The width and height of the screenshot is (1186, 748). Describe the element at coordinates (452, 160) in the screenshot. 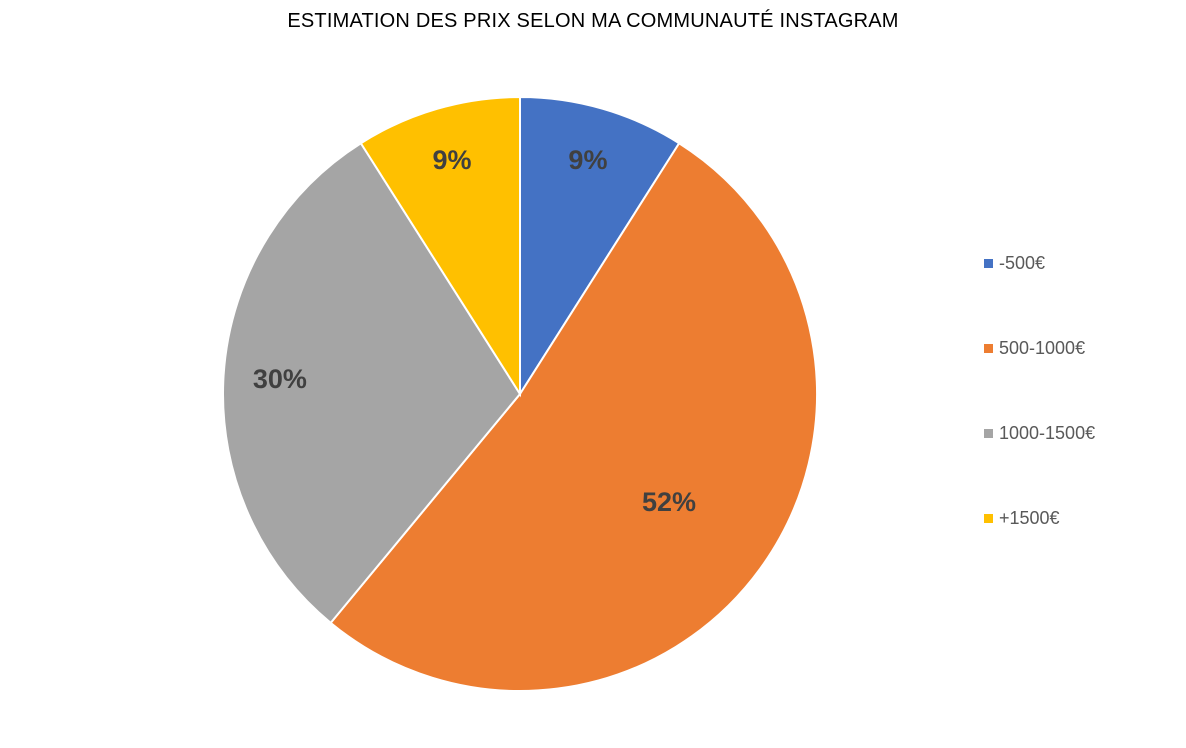

I see `data-label-4: 9%` at that location.